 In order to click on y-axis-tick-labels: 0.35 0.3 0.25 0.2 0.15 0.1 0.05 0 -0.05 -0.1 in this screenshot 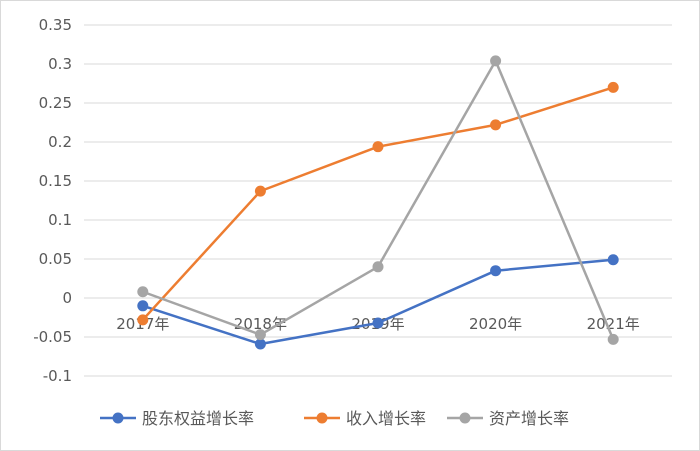, I will do `click(52, 200)`.